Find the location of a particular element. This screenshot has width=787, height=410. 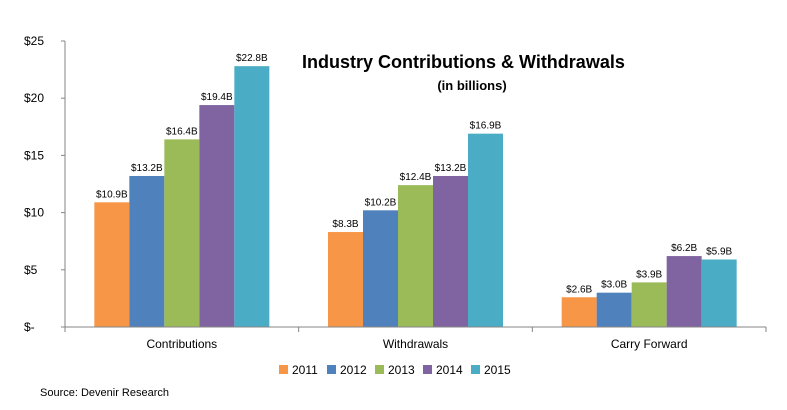

y-tick-label: $20 is located at coordinates (34, 98).